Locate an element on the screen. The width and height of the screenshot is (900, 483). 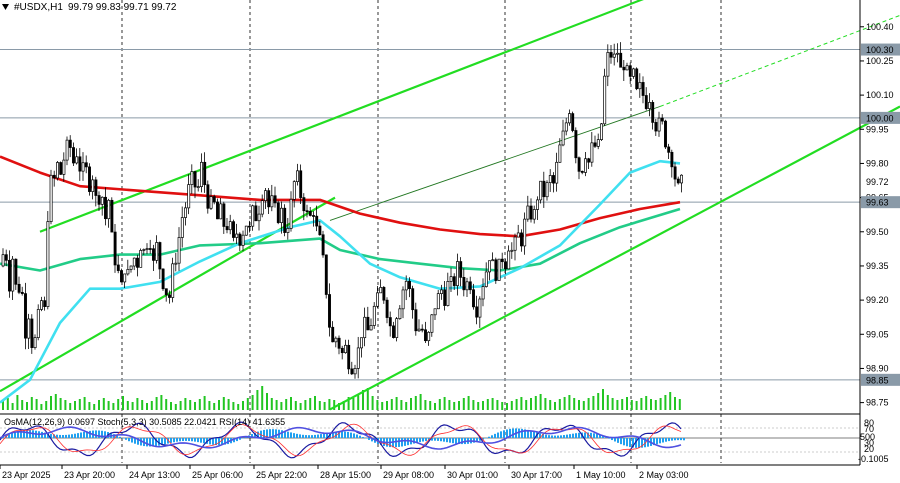
price-box-label-4: 98.85 is located at coordinates (877, 380).